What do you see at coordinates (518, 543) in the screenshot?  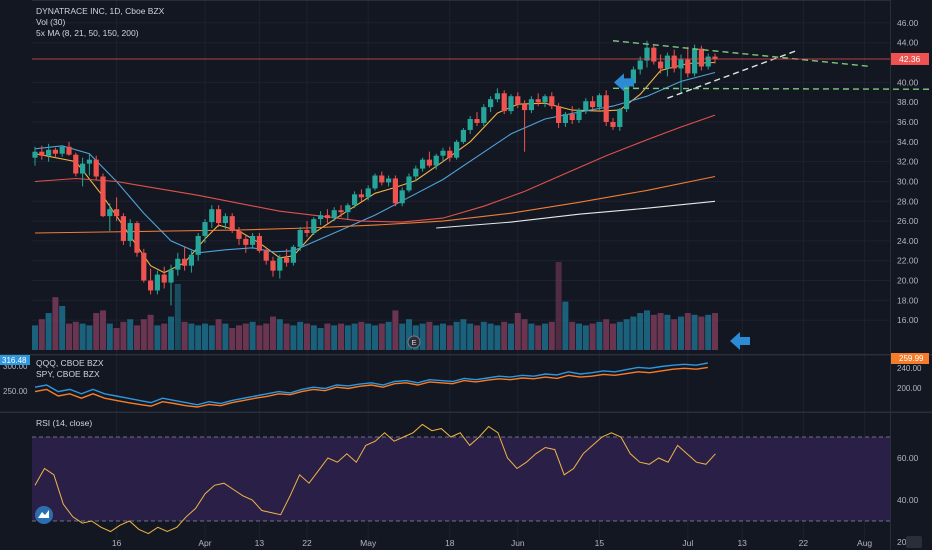 I see `x-tick-label: Jun` at bounding box center [518, 543].